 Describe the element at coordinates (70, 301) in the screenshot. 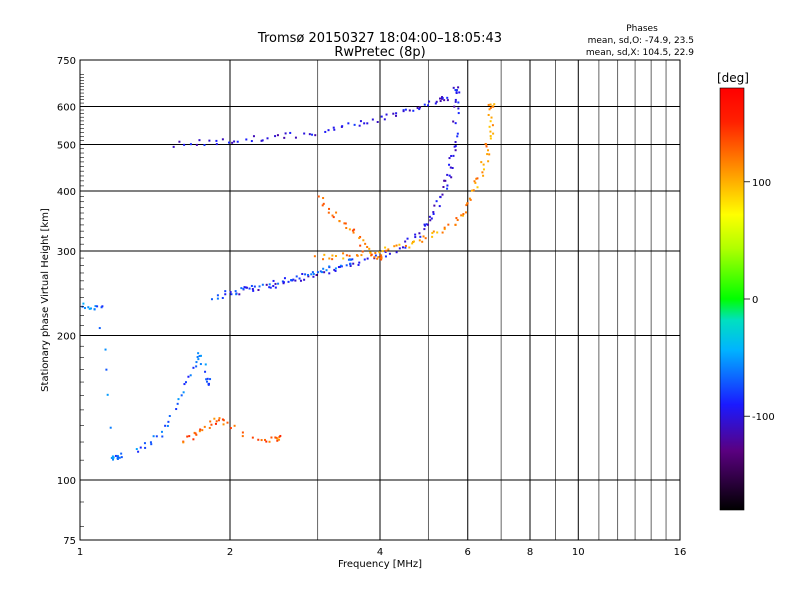

I see `y-axis-ticks: 75 100 200 300 400 500 600 750` at that location.